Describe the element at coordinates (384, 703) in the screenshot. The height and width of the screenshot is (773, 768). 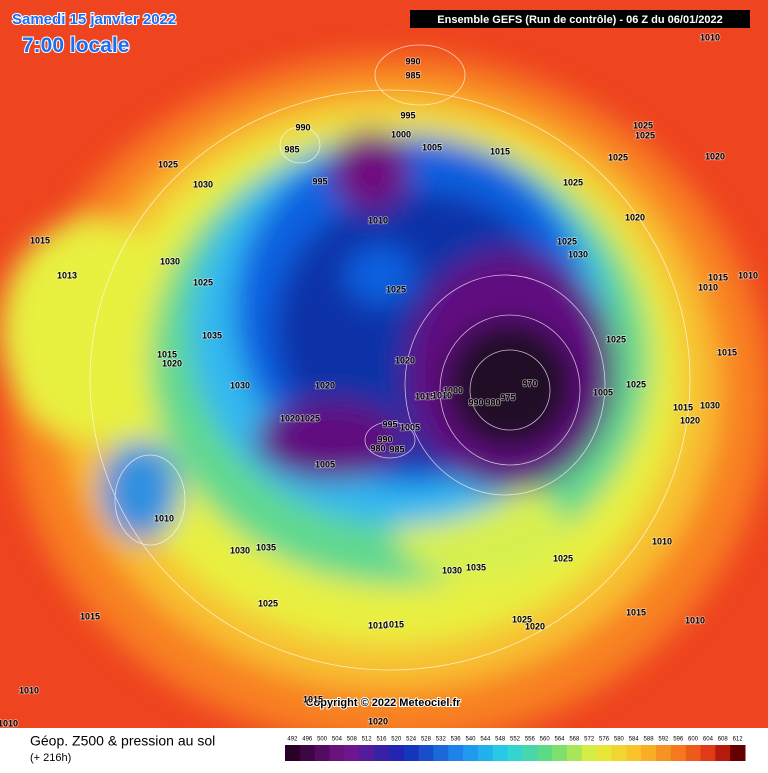
I see `copyright: Copyright © 2022 Meteociel.fr` at that location.